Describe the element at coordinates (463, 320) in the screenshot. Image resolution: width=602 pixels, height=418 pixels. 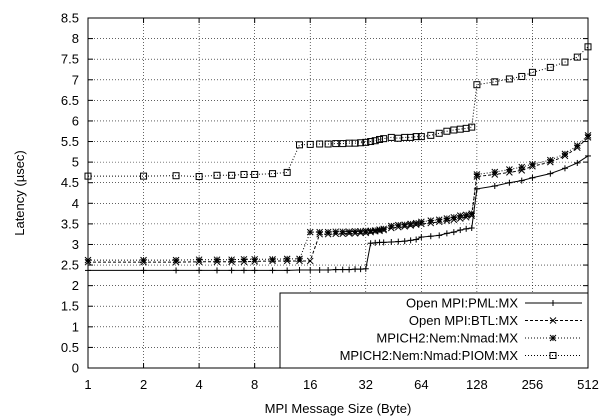
I see `legend-label: Open MPI:BTL:MX` at that location.